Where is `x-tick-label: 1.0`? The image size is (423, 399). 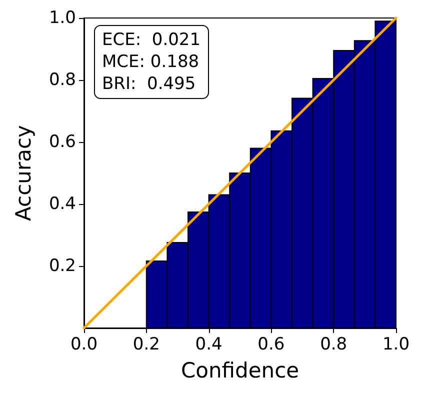
x-tick-label: 1.0 is located at coordinates (396, 344).